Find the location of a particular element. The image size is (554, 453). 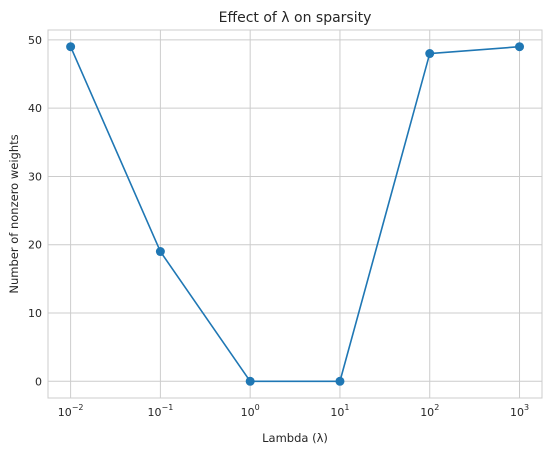

x-tick-labels: 10⁻² 10⁻¹ 10⁰ 10¹ 10² 10³ is located at coordinates (293, 411).